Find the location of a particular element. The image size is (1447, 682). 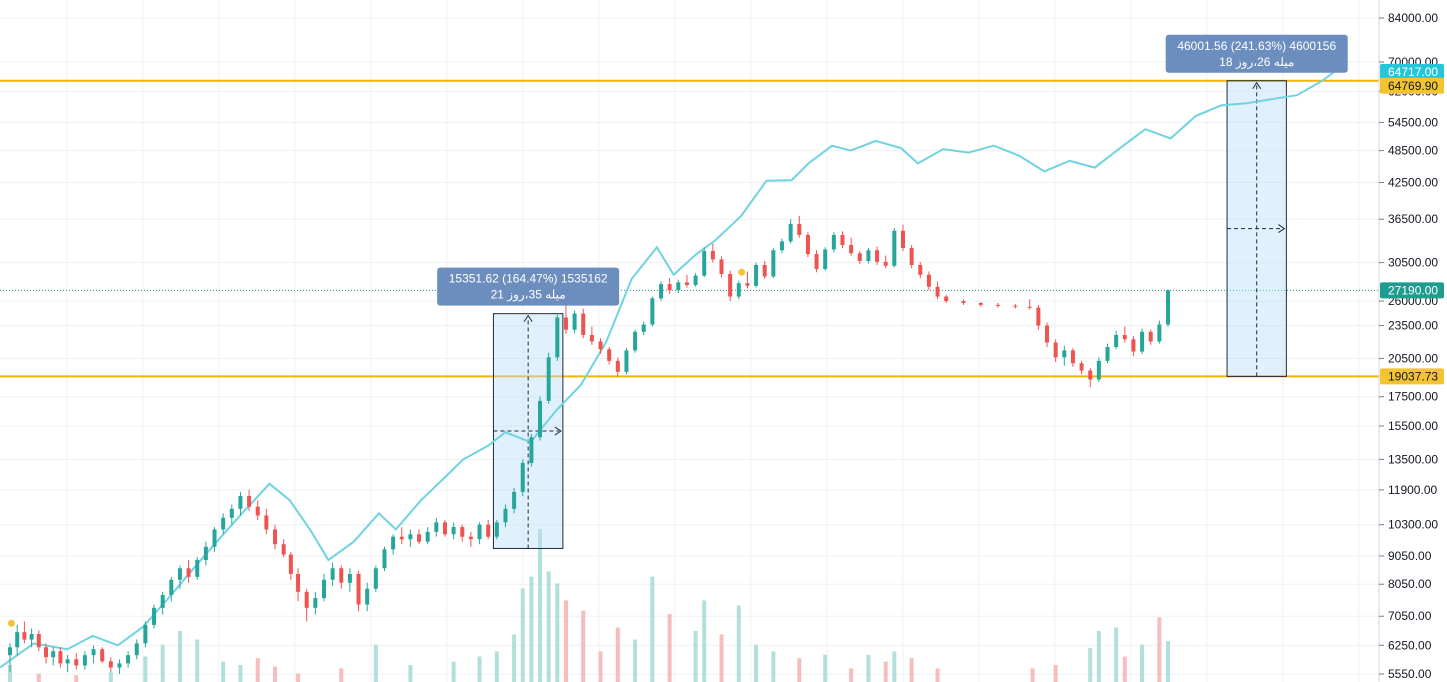

price-tag-label: 64769.90 is located at coordinates (1413, 86).